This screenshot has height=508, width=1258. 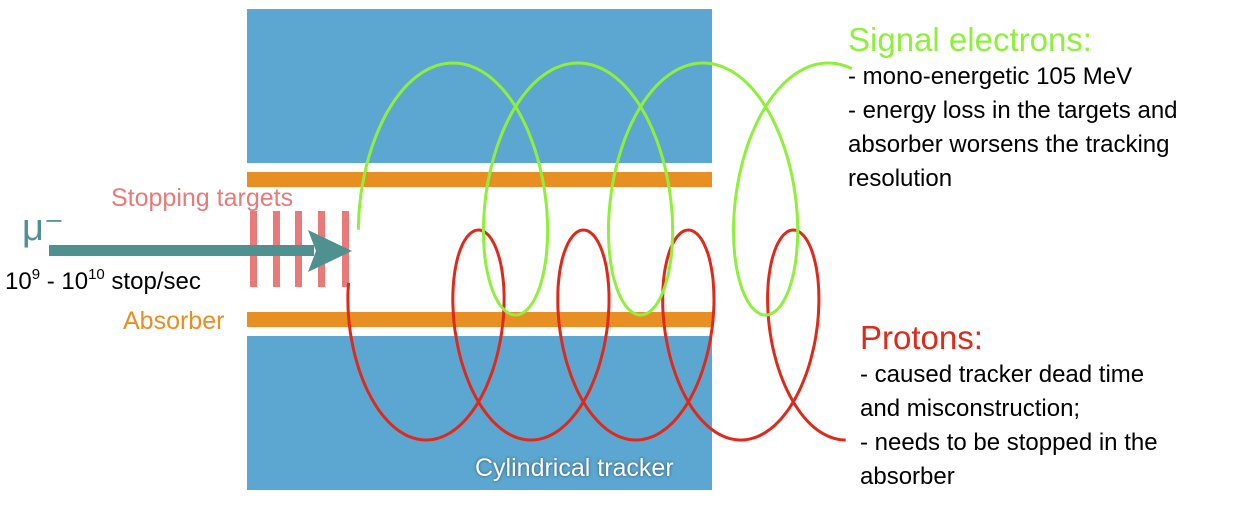 I want to click on tracker-upper, so click(x=479, y=86).